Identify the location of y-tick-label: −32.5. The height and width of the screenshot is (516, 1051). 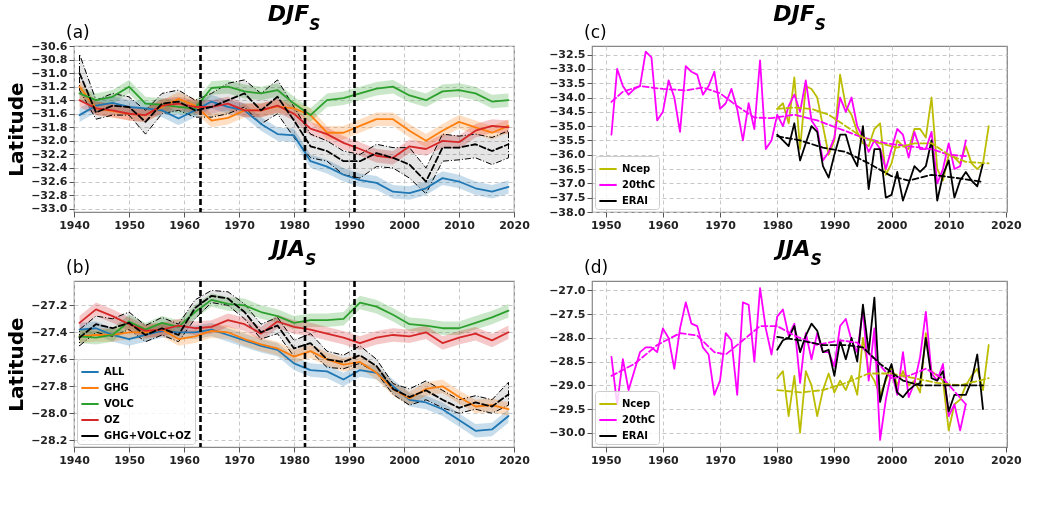
(567, 55).